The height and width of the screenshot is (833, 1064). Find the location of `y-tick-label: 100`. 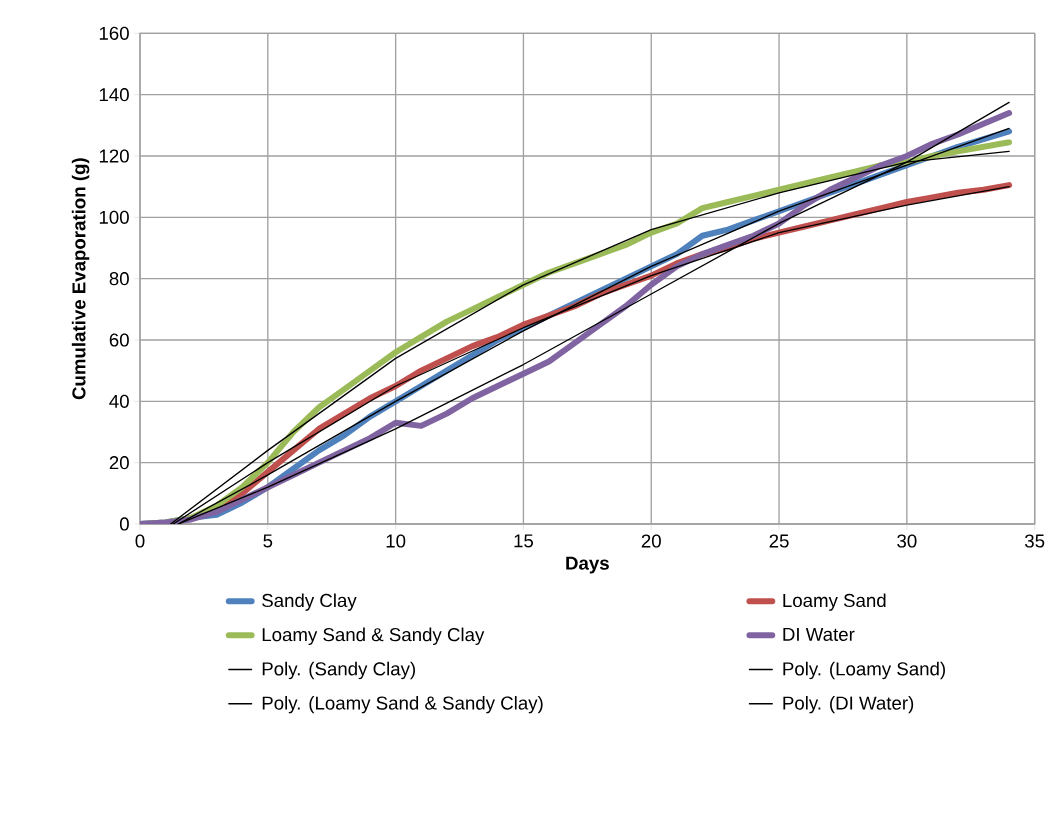

y-tick-label: 100 is located at coordinates (114, 217).